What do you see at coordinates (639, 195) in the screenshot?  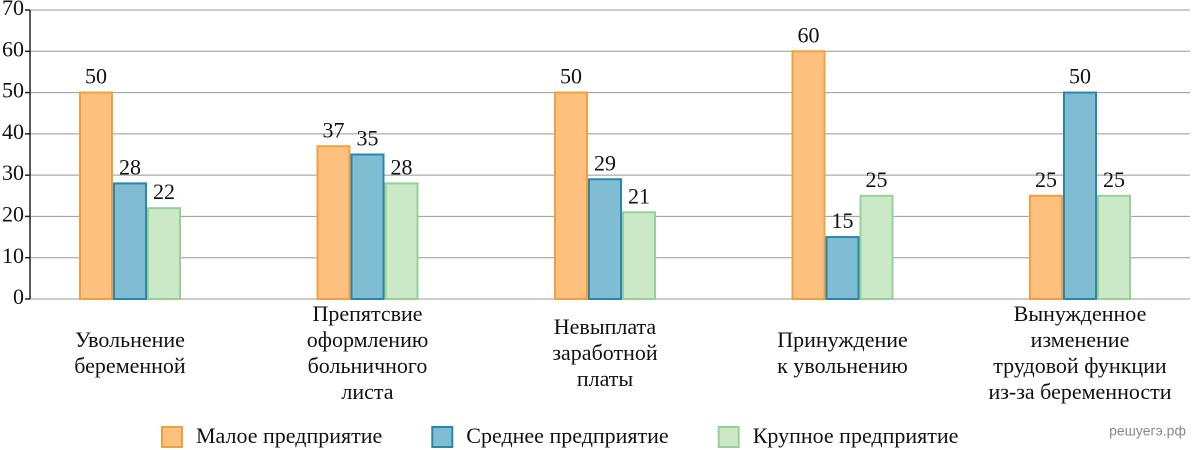 I see `data-label: 21` at bounding box center [639, 195].